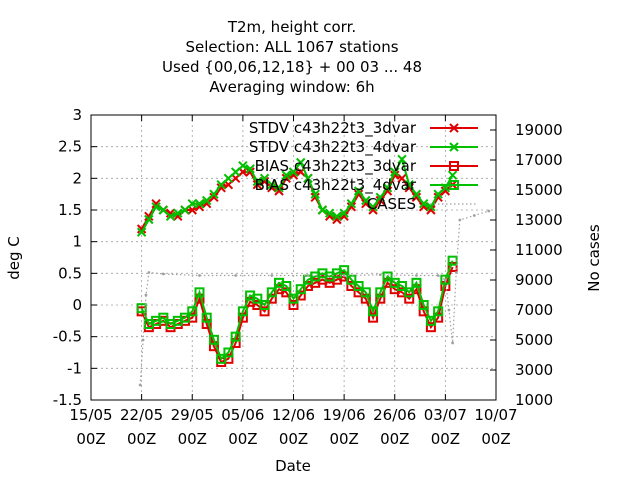 This screenshot has height=480, width=640. What do you see at coordinates (539, 130) in the screenshot?
I see `y2-tick-label: 19000` at bounding box center [539, 130].